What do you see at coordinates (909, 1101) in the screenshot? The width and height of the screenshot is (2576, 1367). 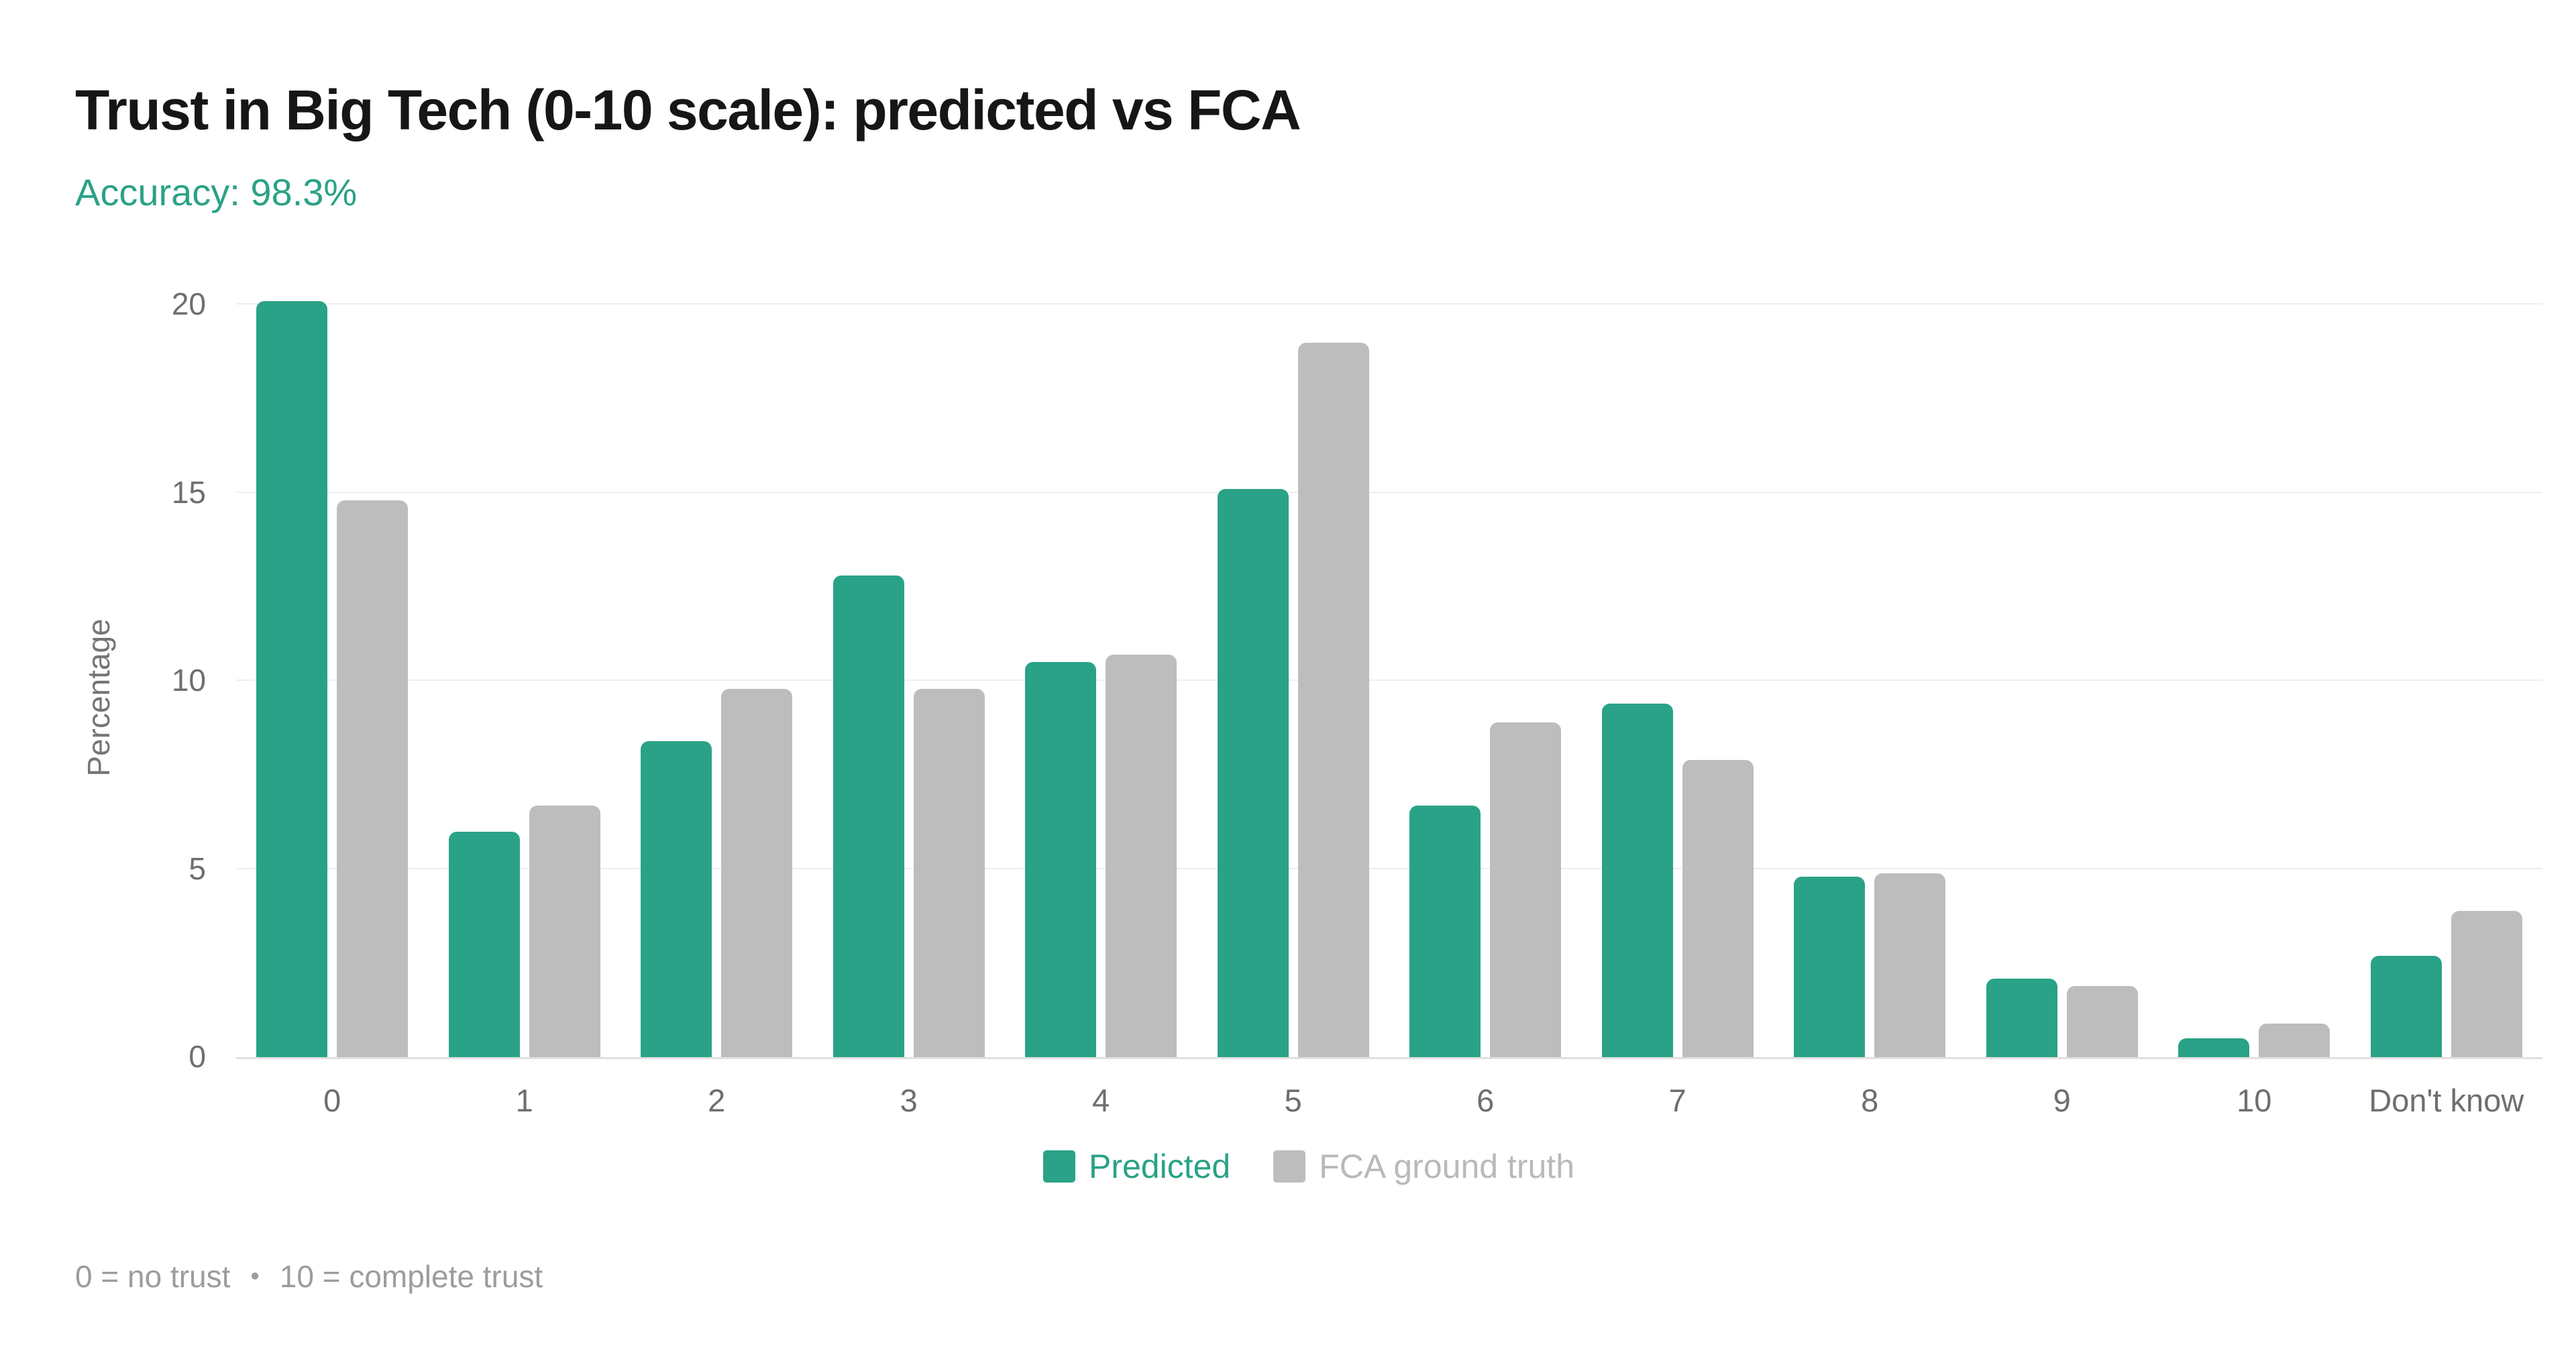 I see `x-tick-label-3: 3` at bounding box center [909, 1101].